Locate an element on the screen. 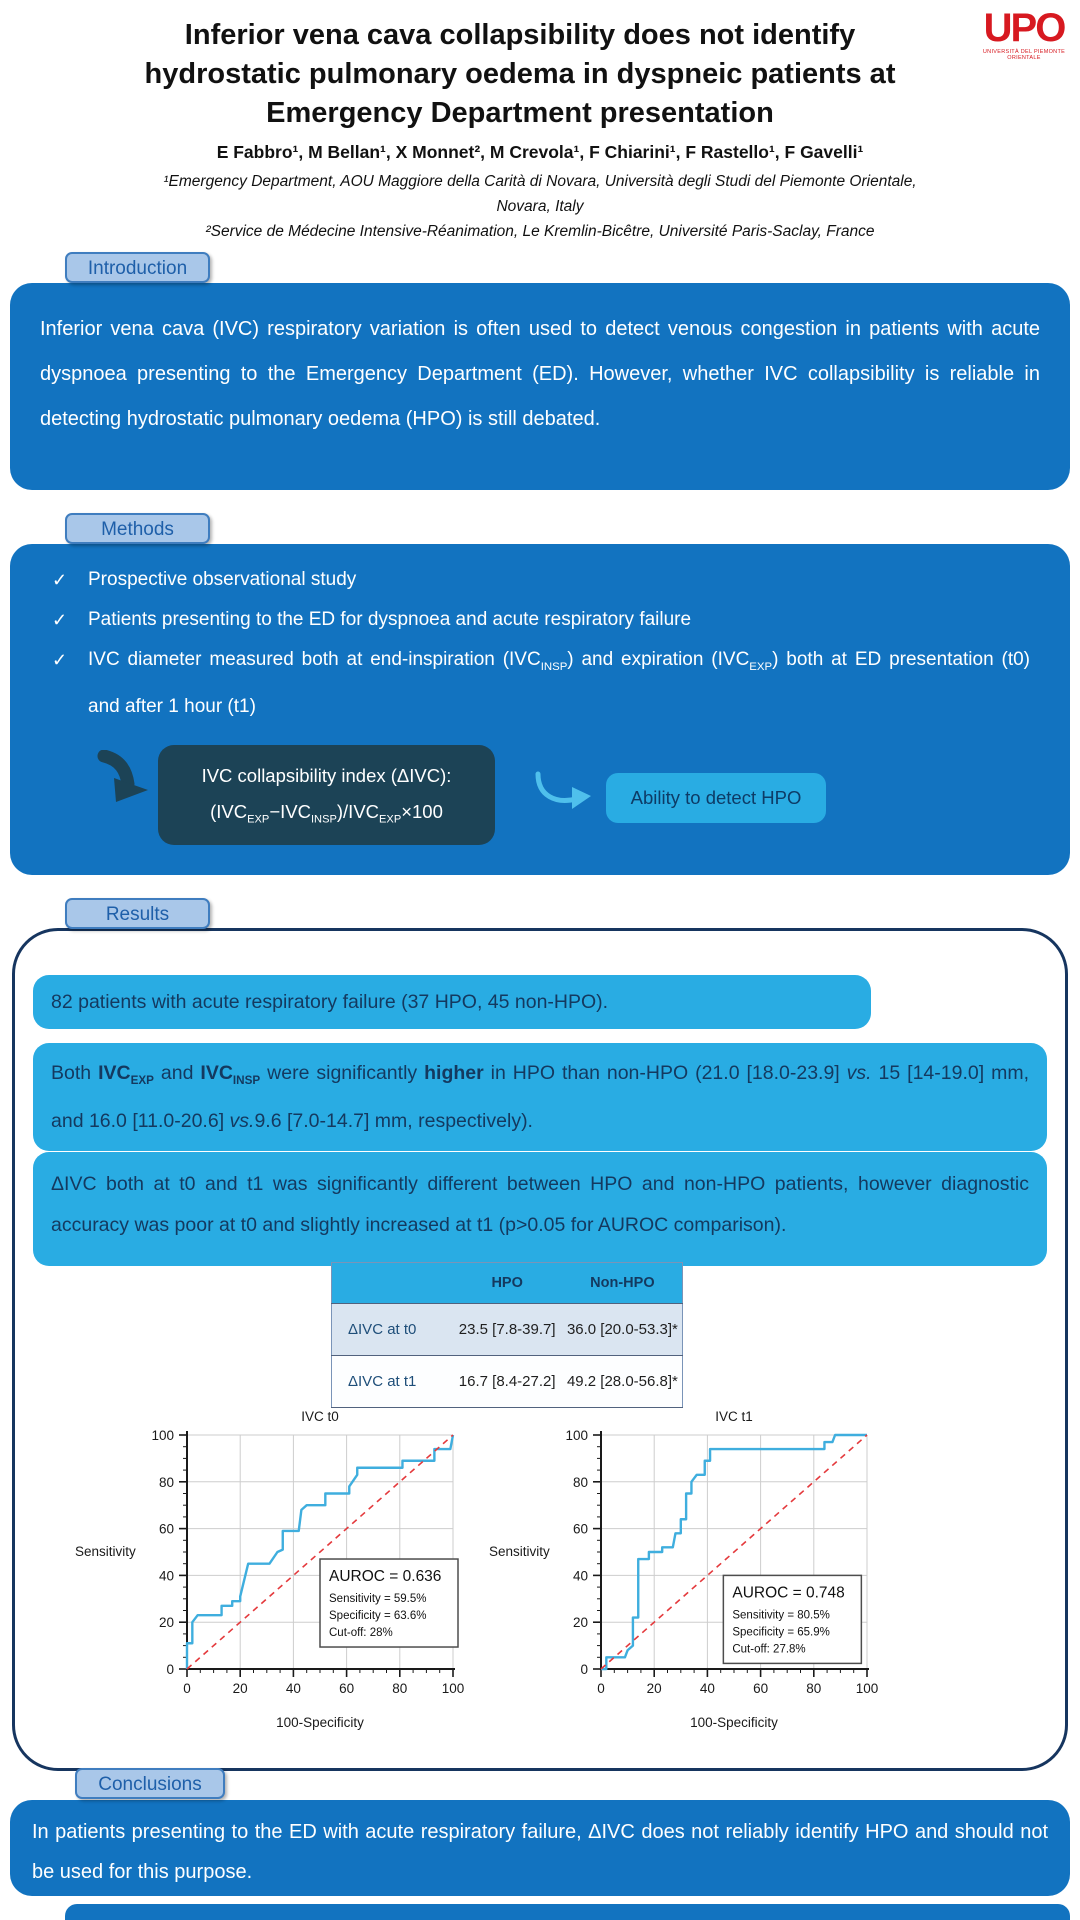 Image resolution: width=1080 pixels, height=1920 pixels. tab-introduction: Introduction is located at coordinates (137, 267).